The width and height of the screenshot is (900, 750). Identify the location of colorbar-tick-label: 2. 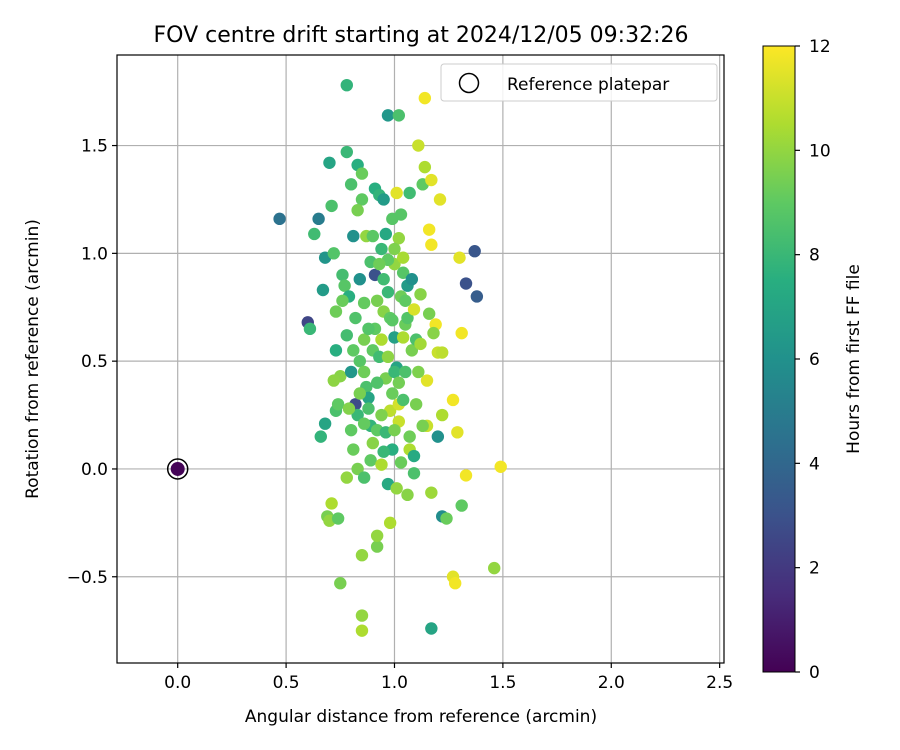
(814, 569).